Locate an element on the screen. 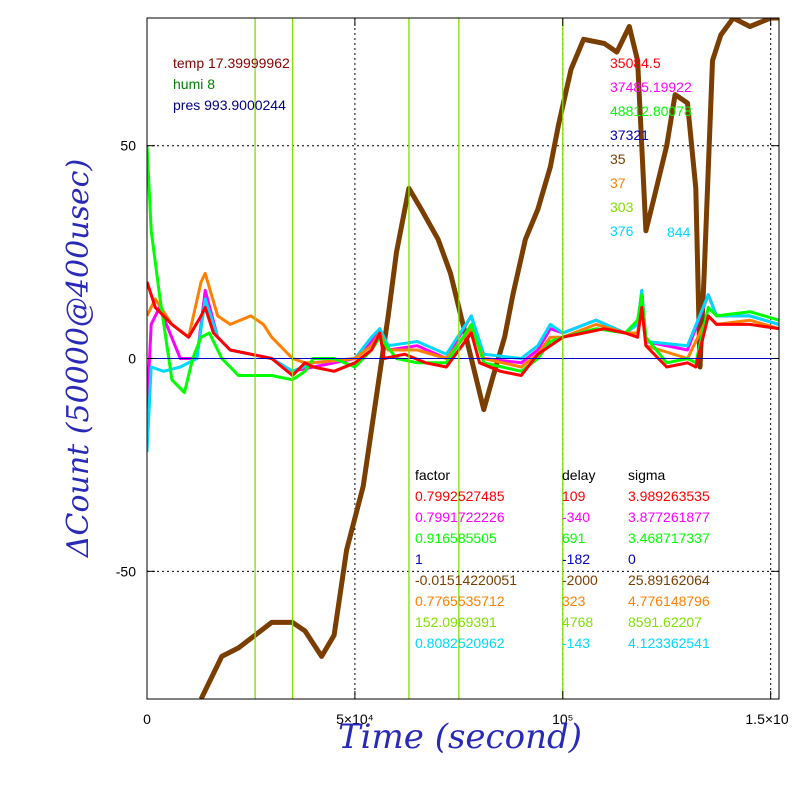 Image resolution: width=797 pixels, height=797 pixels. table-cell: 8591.62207 is located at coordinates (665, 622).